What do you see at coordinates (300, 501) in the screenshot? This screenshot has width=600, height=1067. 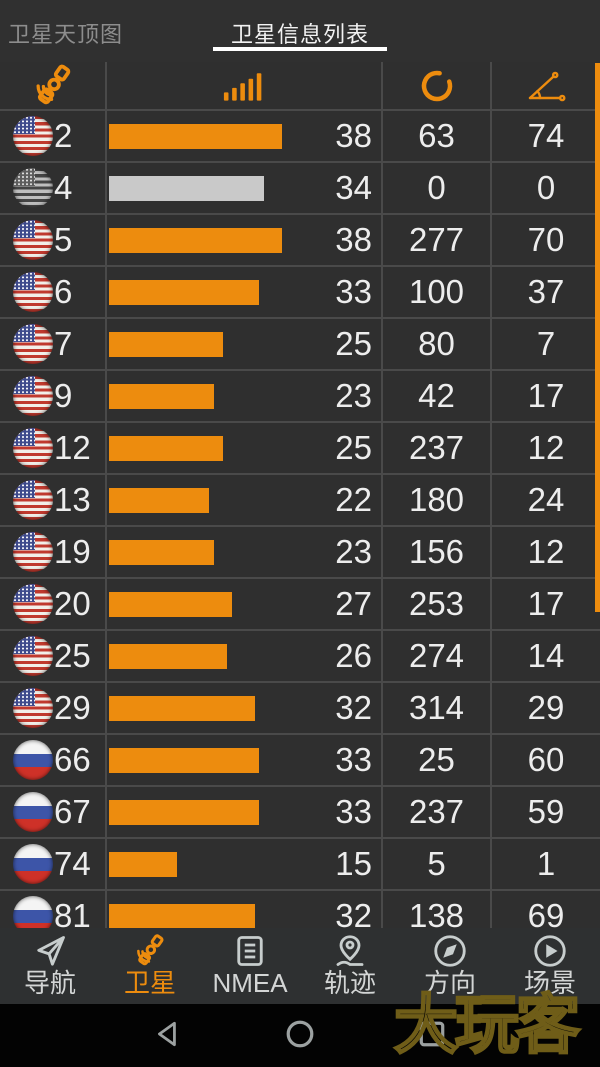 I see `table-row: 13 22 180 24` at bounding box center [300, 501].